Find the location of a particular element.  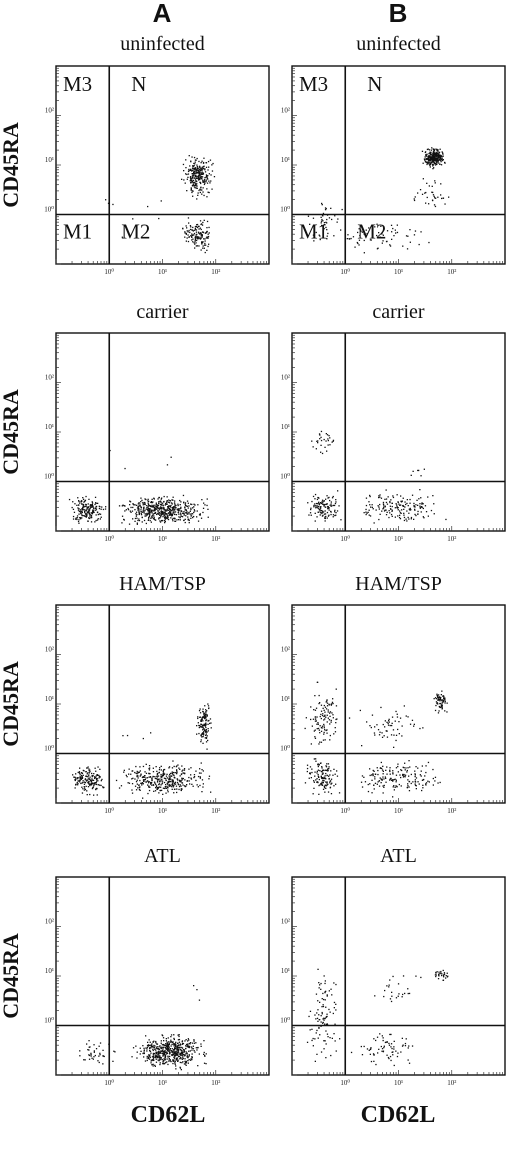

panel-a-4-x-tick-label: 10⁰ is located at coordinates (109, 1083).